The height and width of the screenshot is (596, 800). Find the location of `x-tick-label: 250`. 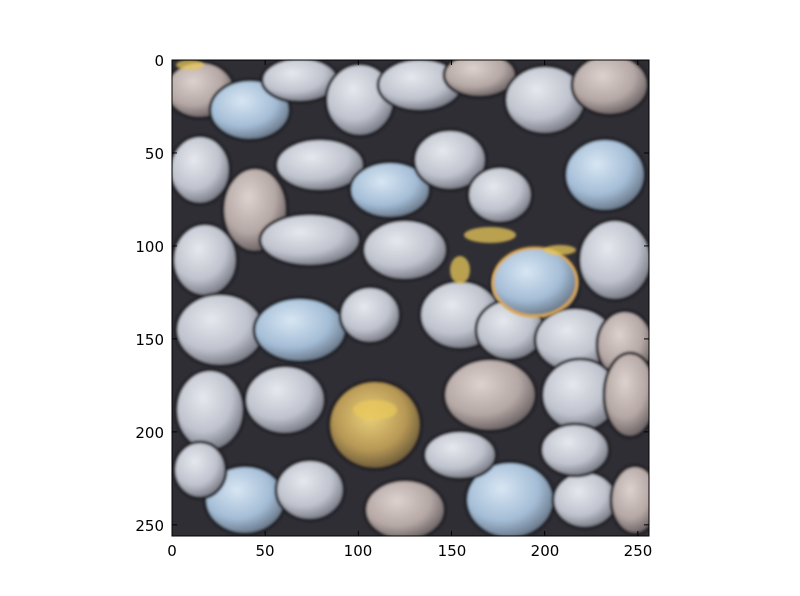

x-tick-label: 250 is located at coordinates (638, 551).